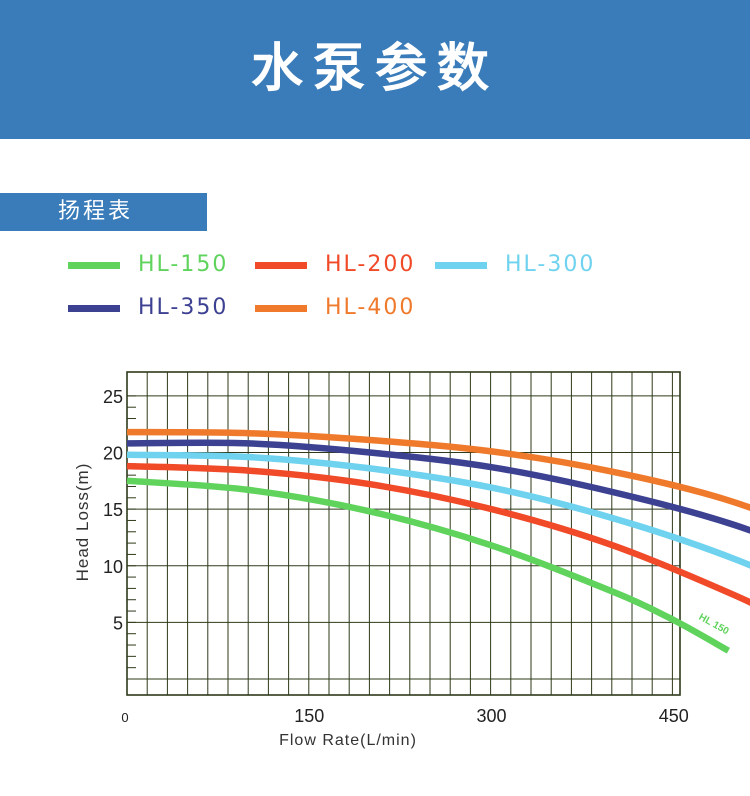  I want to click on section-tab: 扬程表, so click(103, 212).